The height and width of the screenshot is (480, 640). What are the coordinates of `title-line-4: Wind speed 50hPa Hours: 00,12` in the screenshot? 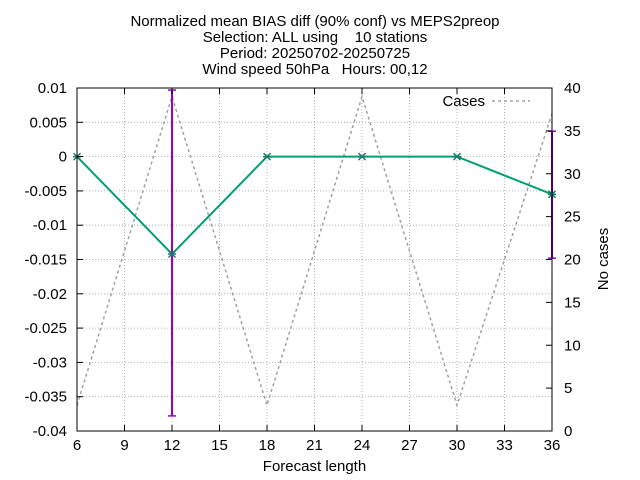 It's located at (314, 69).